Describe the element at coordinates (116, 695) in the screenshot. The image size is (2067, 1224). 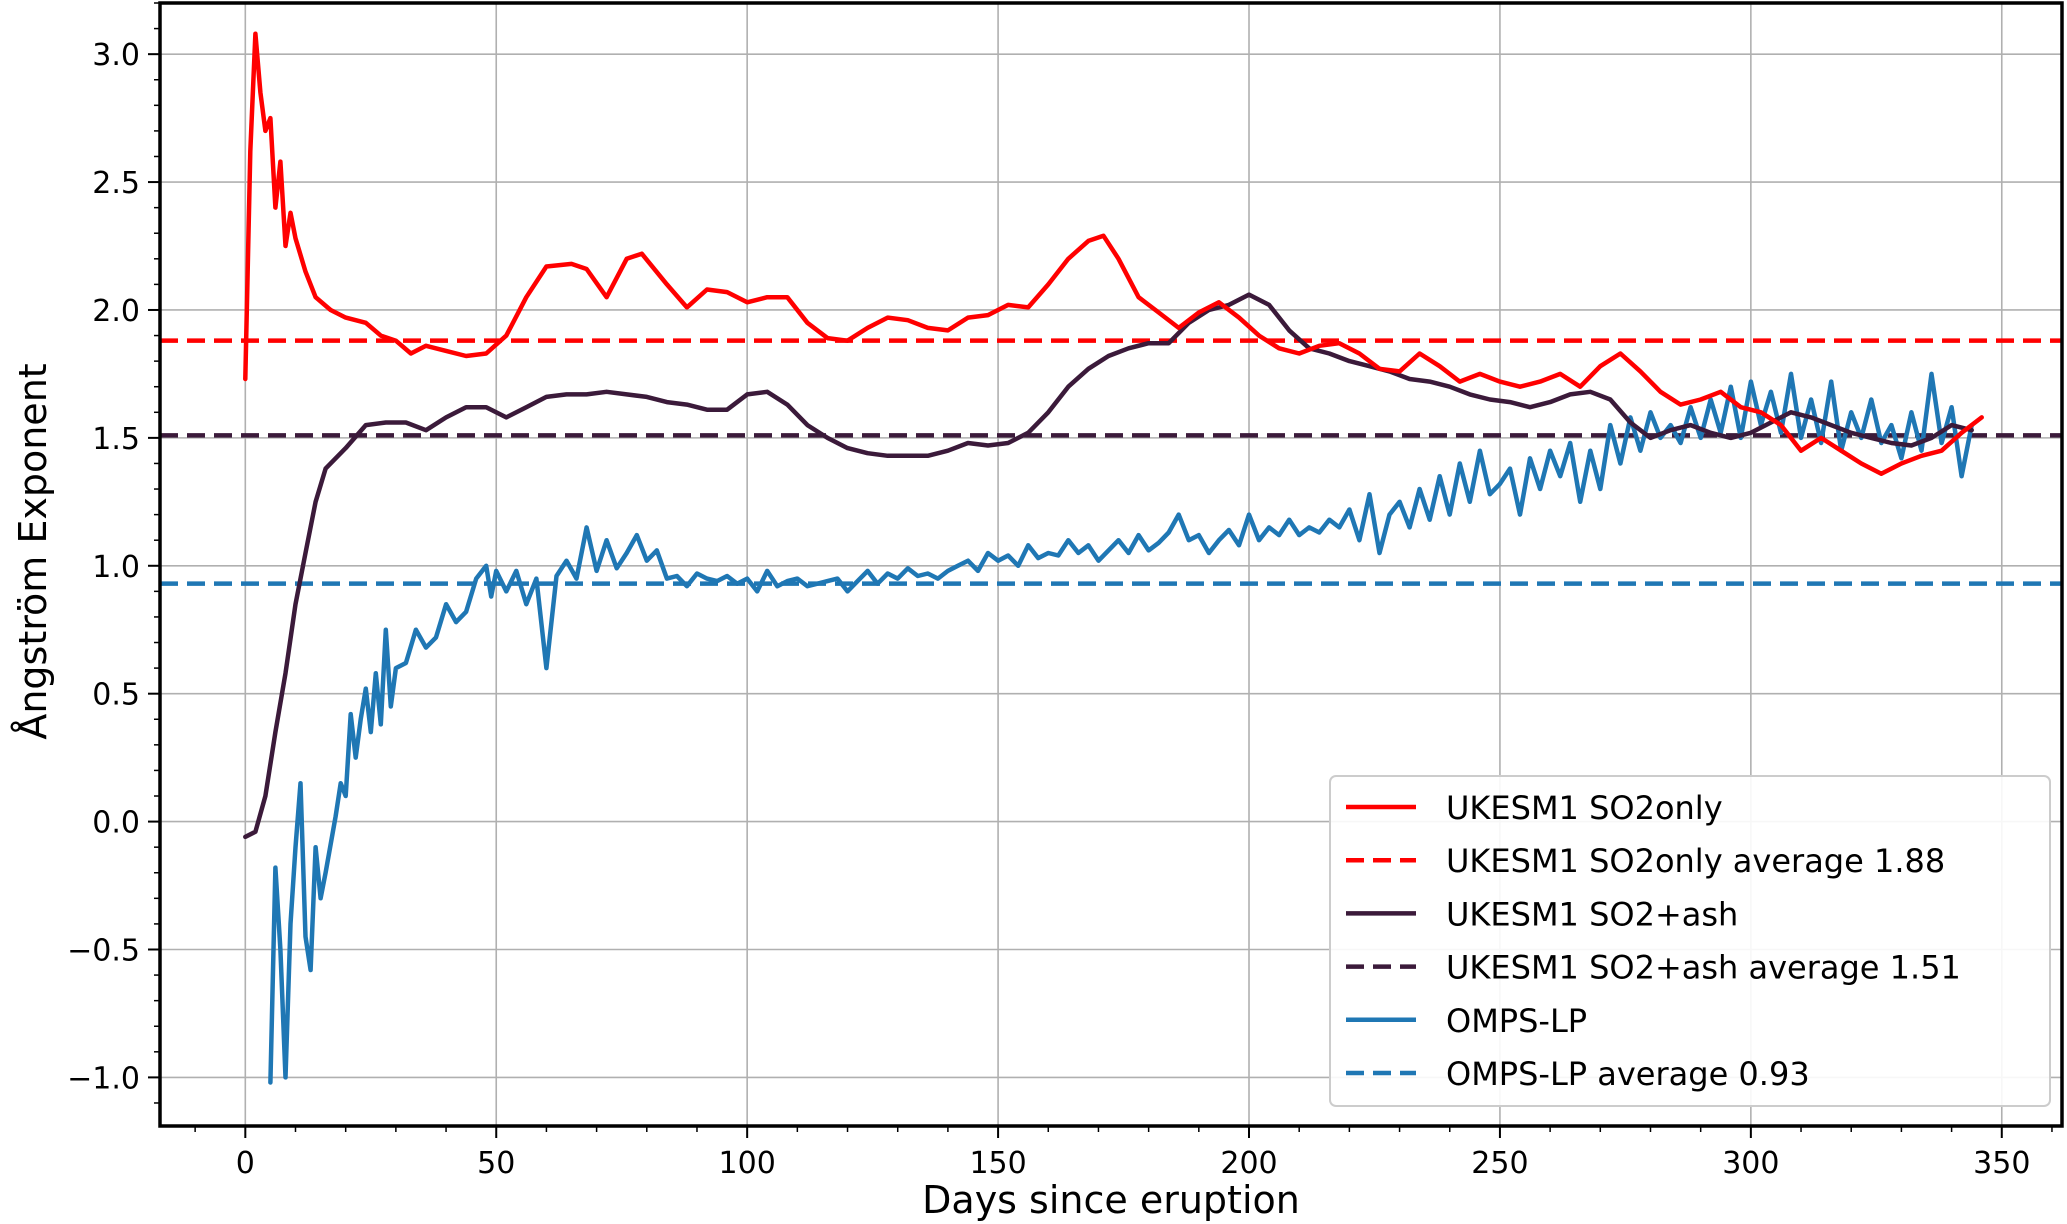
I see `y-tick-label: 0.5` at that location.